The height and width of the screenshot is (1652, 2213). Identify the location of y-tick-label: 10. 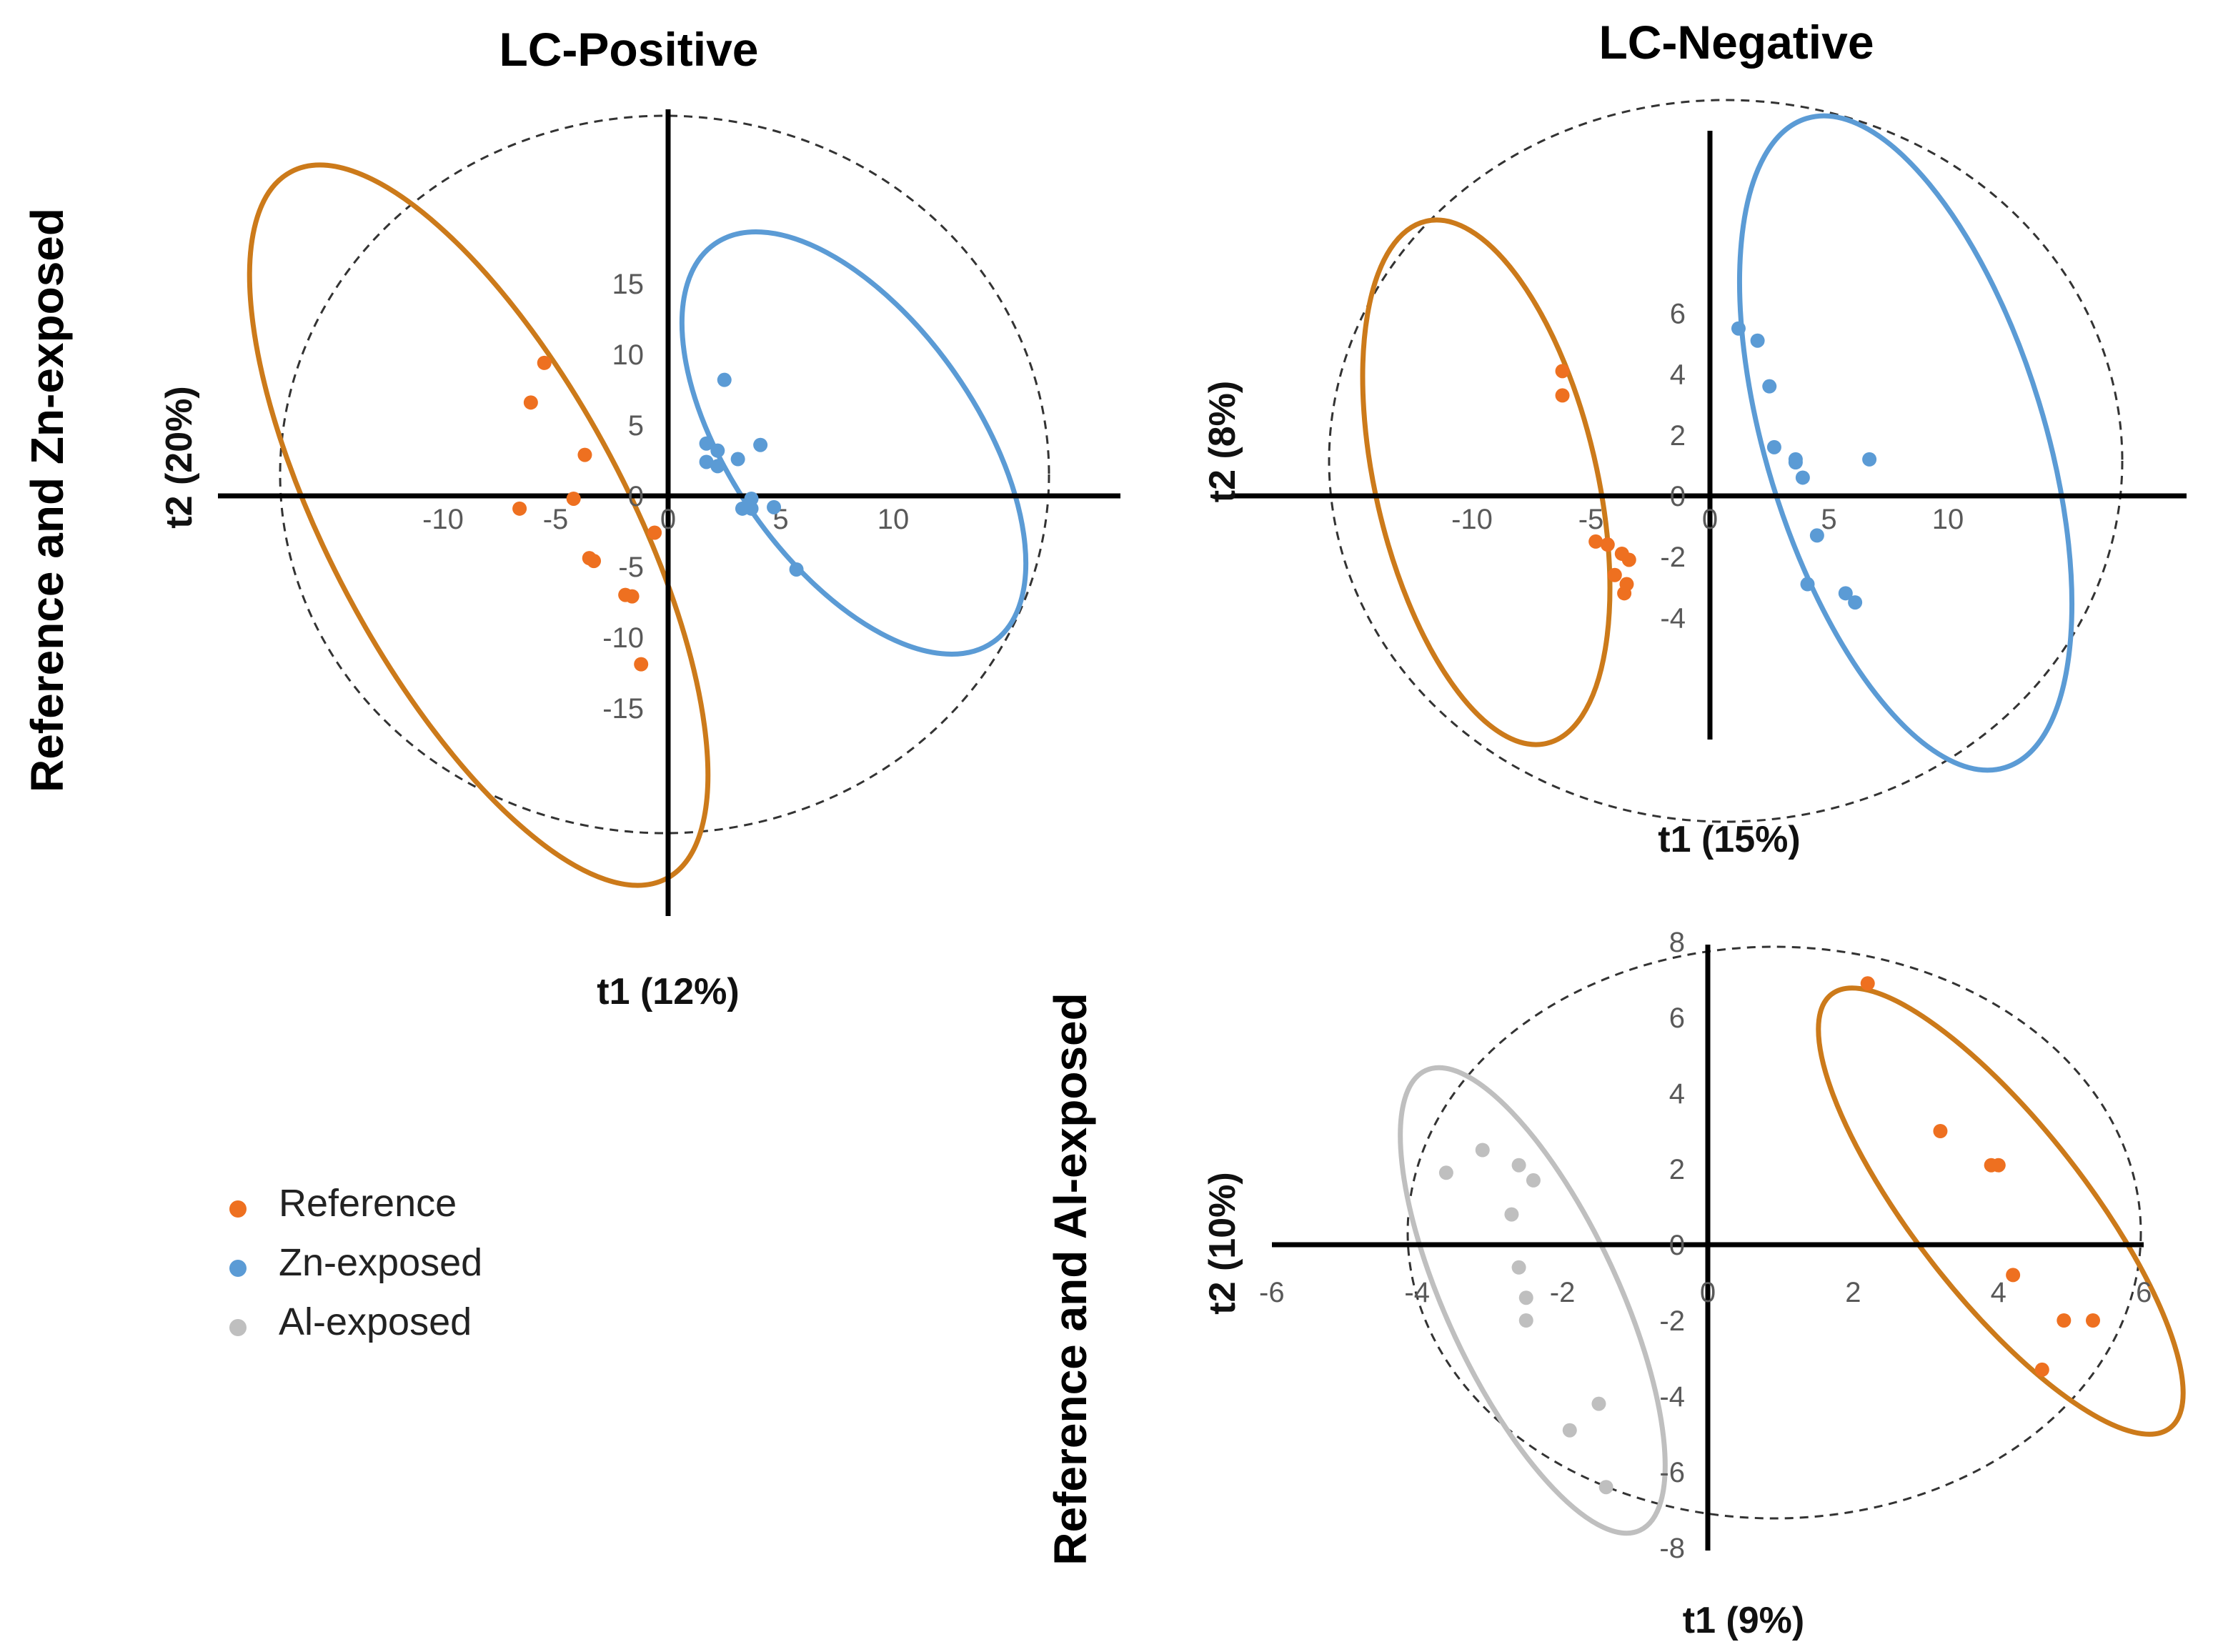
(629, 355).